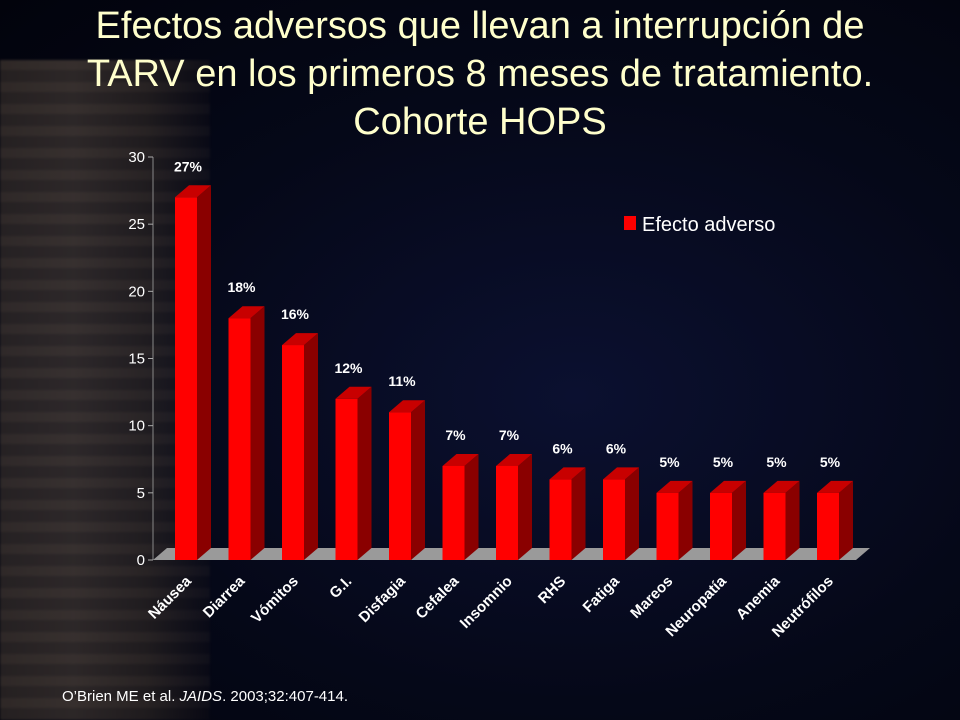  Describe the element at coordinates (486, 602) in the screenshot. I see `category-label: Insomnio` at that location.